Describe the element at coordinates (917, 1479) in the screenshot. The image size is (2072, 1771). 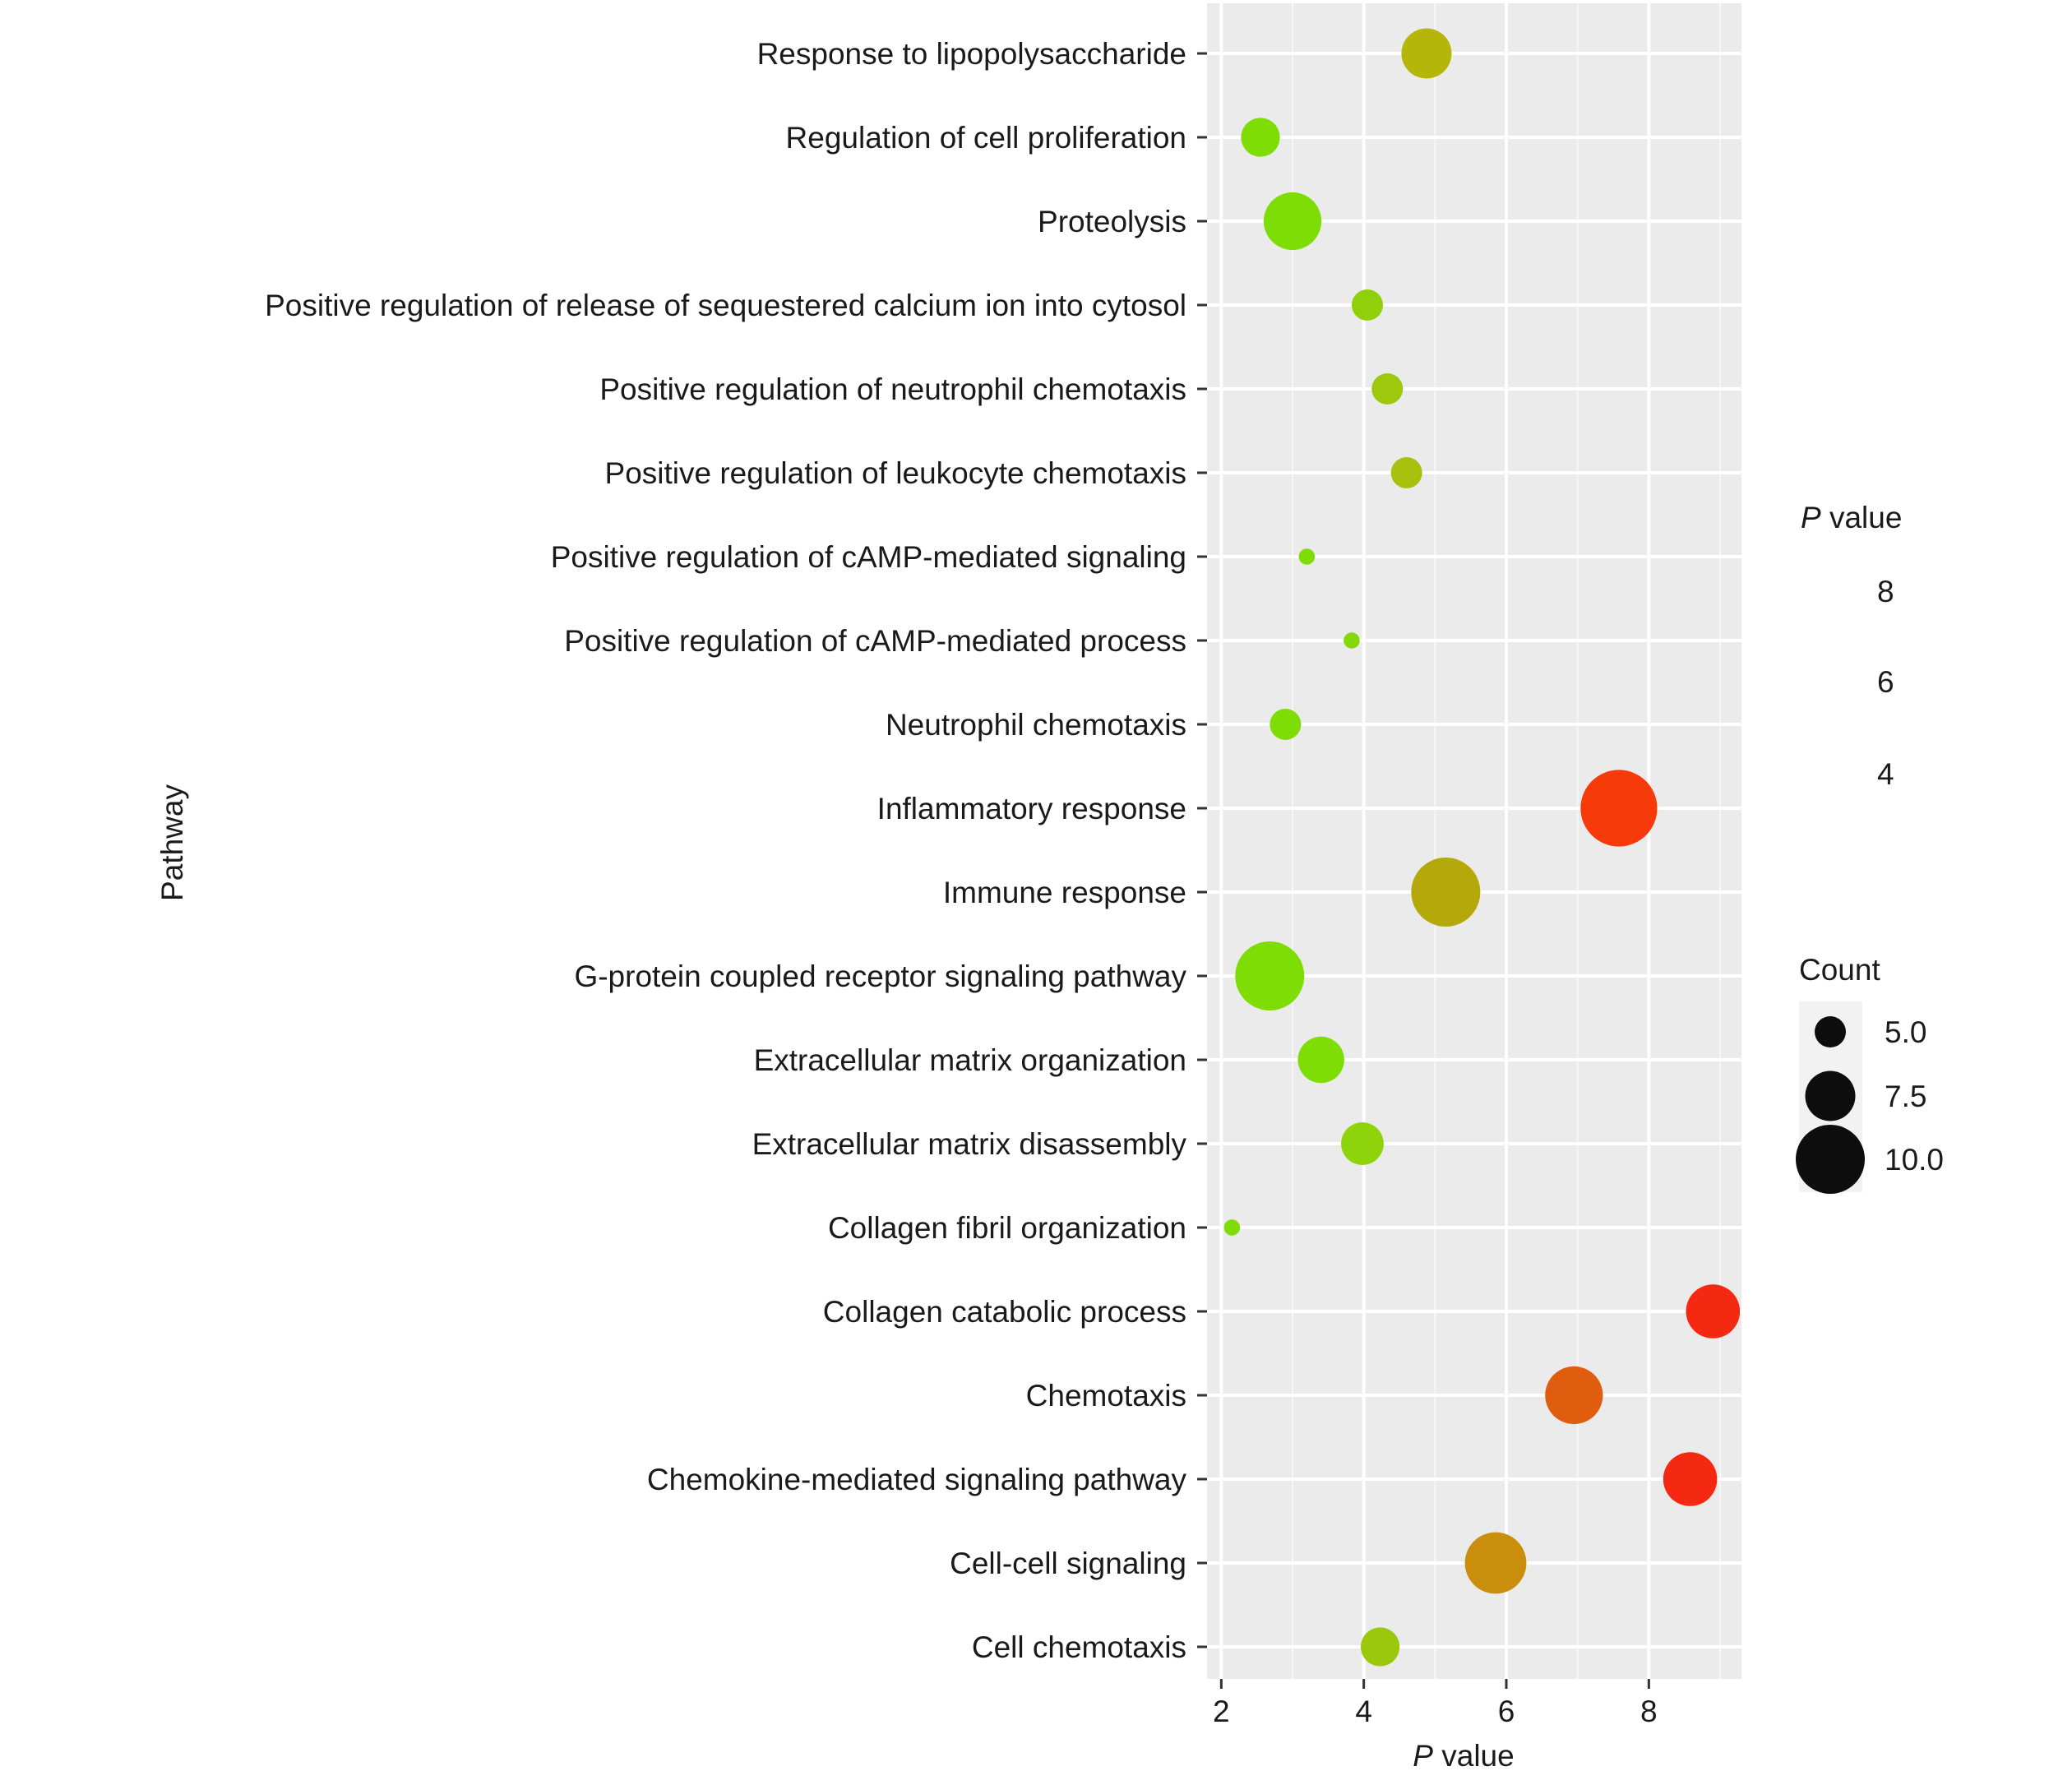
I see `y-category-label: Chemokine-mediated signaling pathway` at that location.